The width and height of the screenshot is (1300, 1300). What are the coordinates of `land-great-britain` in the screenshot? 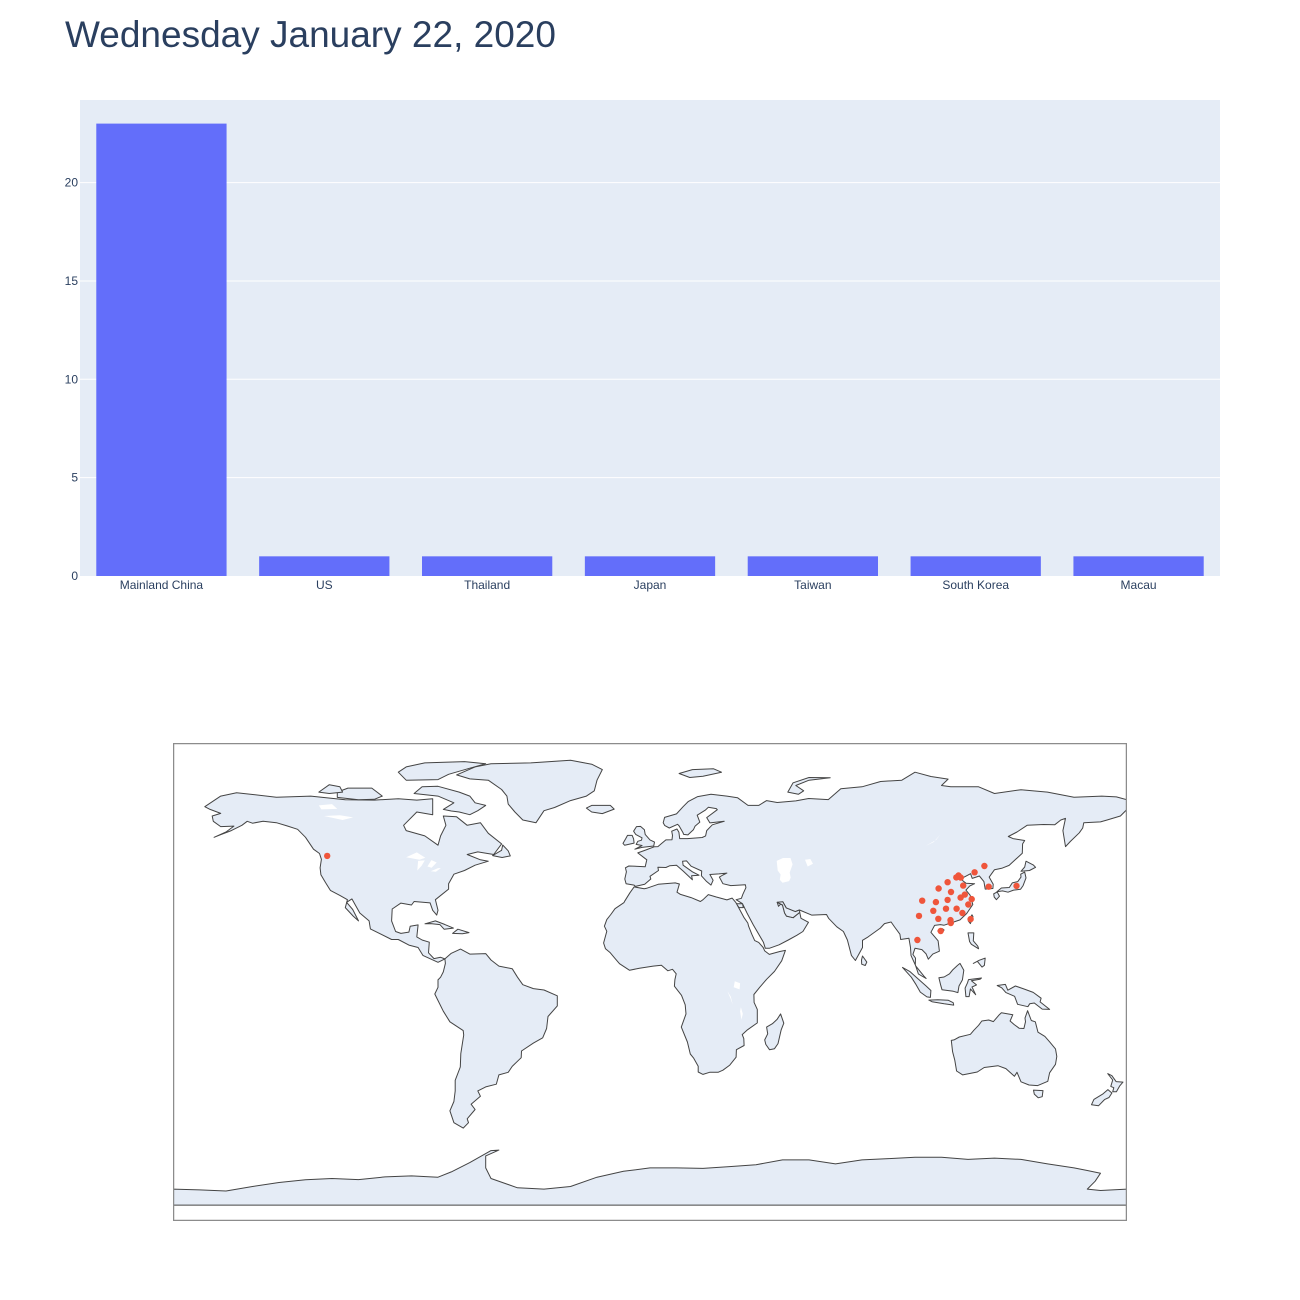 It's located at (644, 837).